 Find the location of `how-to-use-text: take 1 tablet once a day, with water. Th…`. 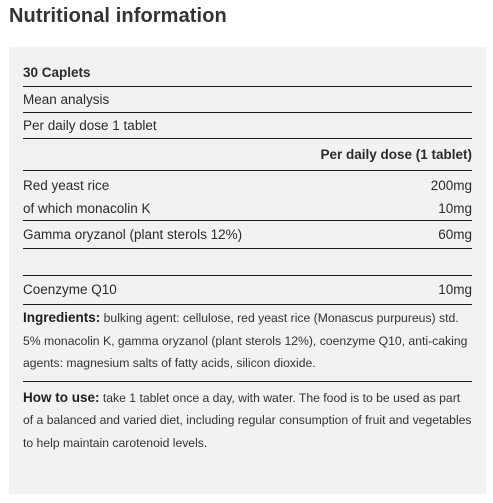

how-to-use-text: take 1 tablet once a day, with water. Th… is located at coordinates (247, 420).